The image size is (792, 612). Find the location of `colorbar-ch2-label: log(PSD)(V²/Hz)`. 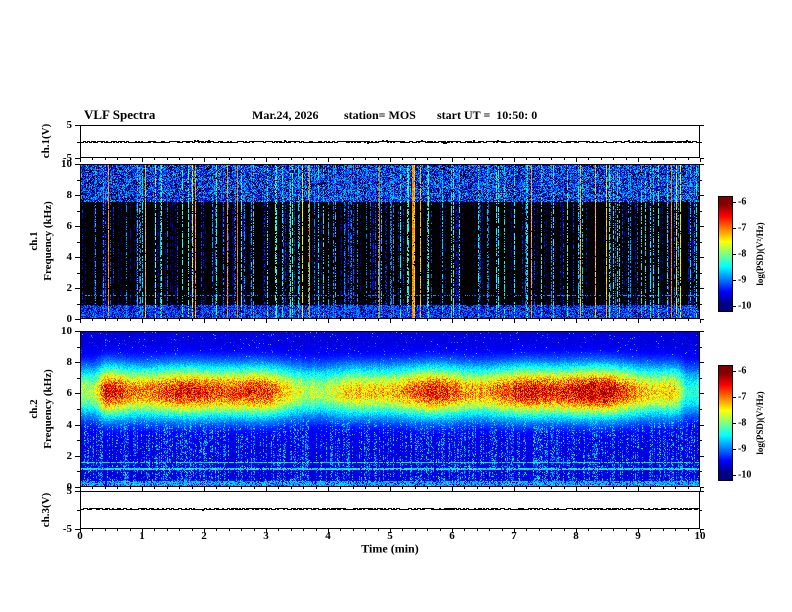

colorbar-ch2-label: log(PSD)(V²/Hz) is located at coordinates (760, 423).